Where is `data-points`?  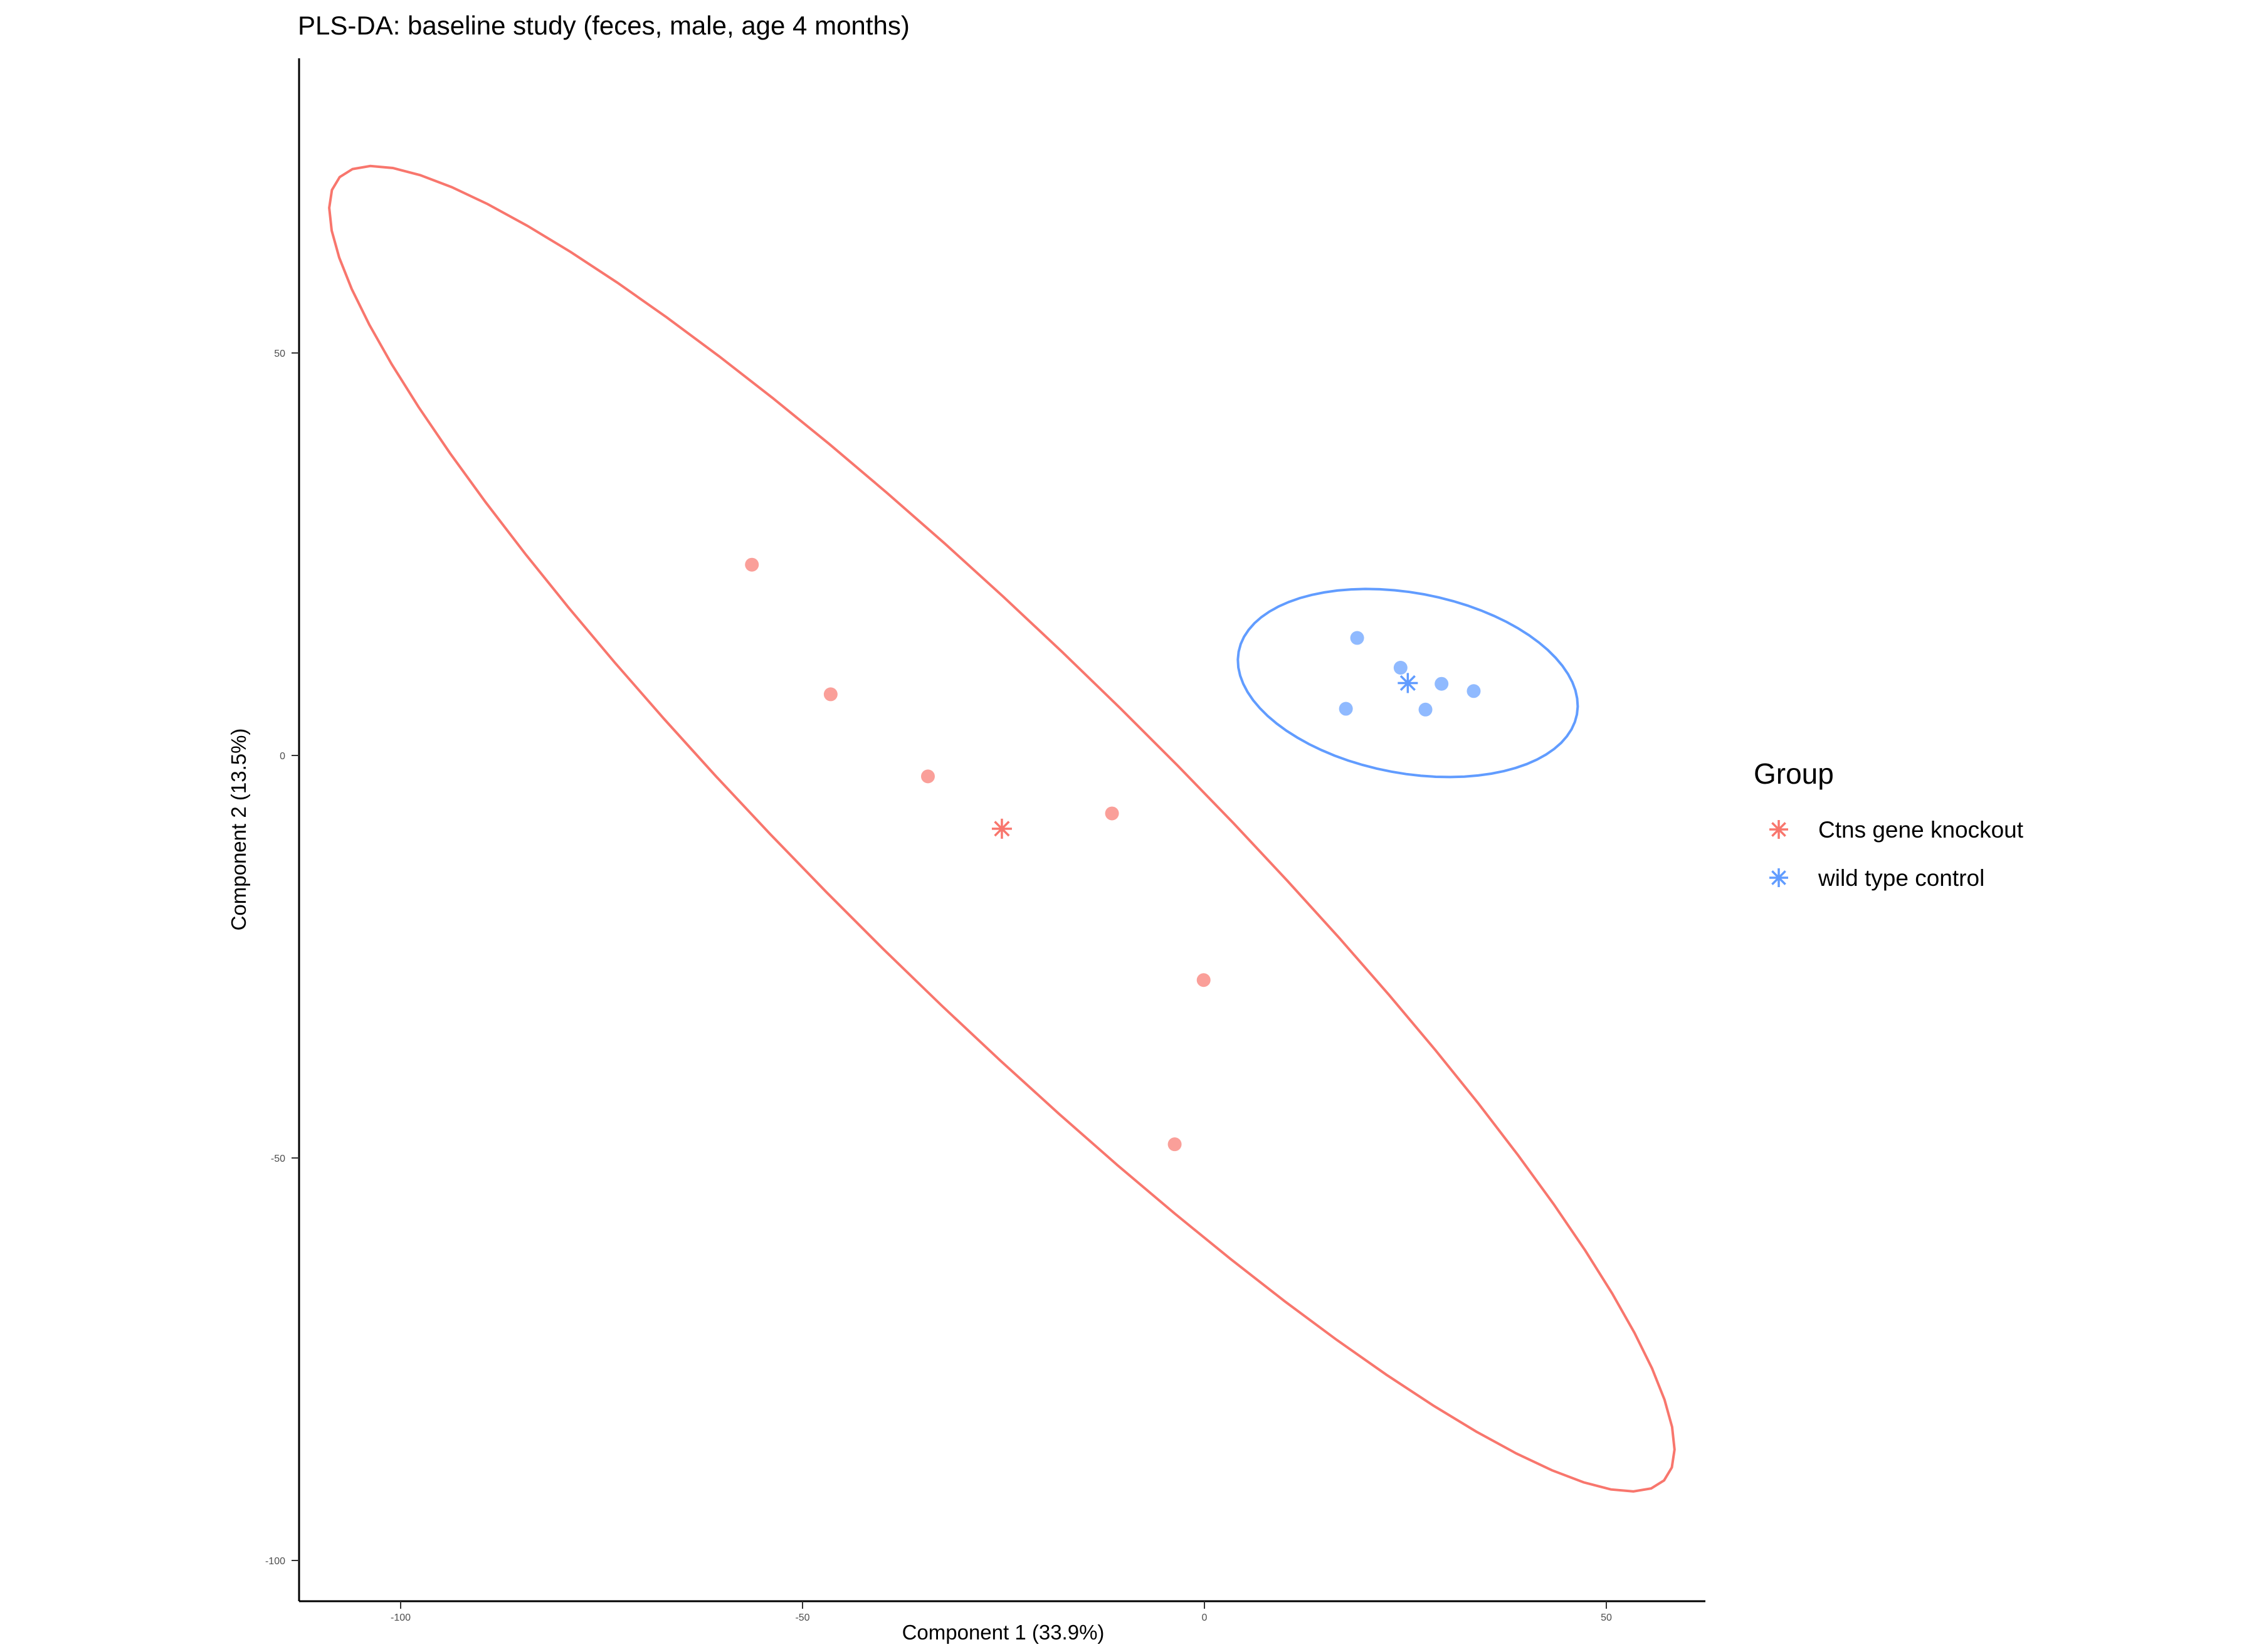
data-points is located at coordinates (1113, 854).